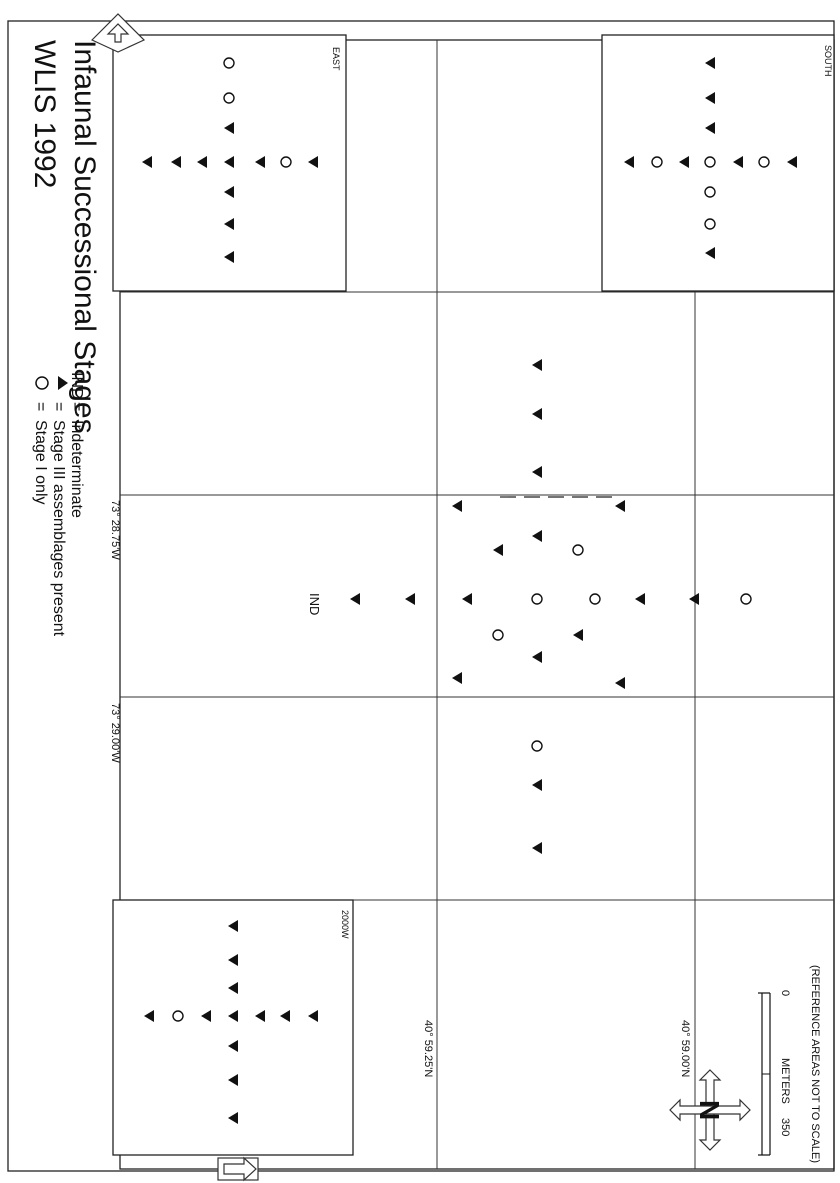 This screenshot has height=1183, width=840. Describe the element at coordinates (76, 386) in the screenshot. I see `legend-ind: IND` at that location.